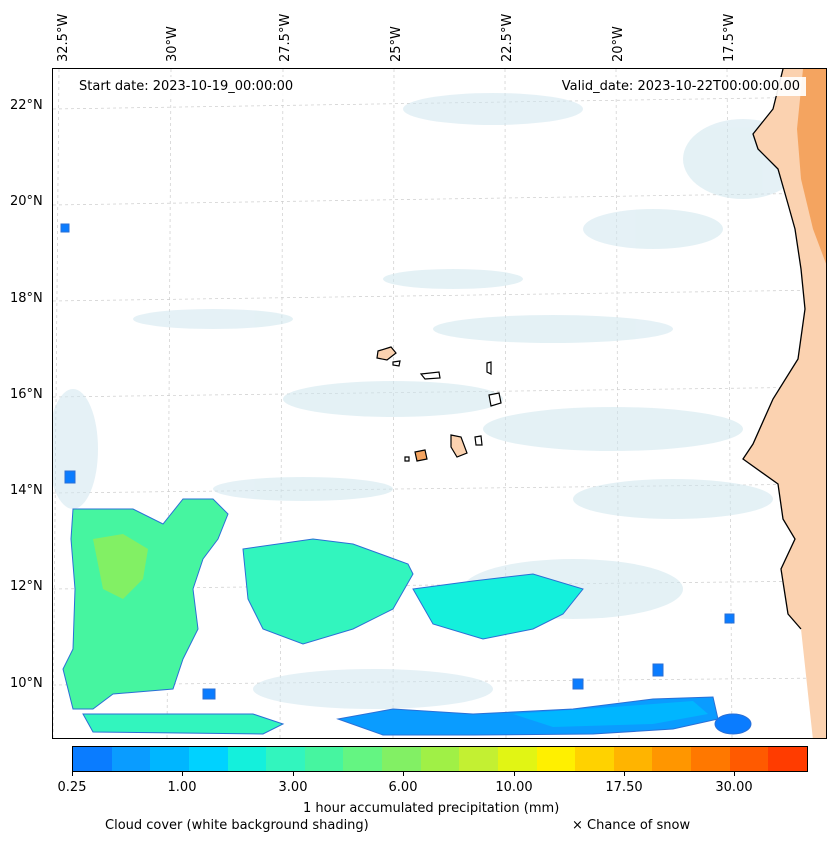  Describe the element at coordinates (489, 368) in the screenshot. I see `island-sal` at that location.